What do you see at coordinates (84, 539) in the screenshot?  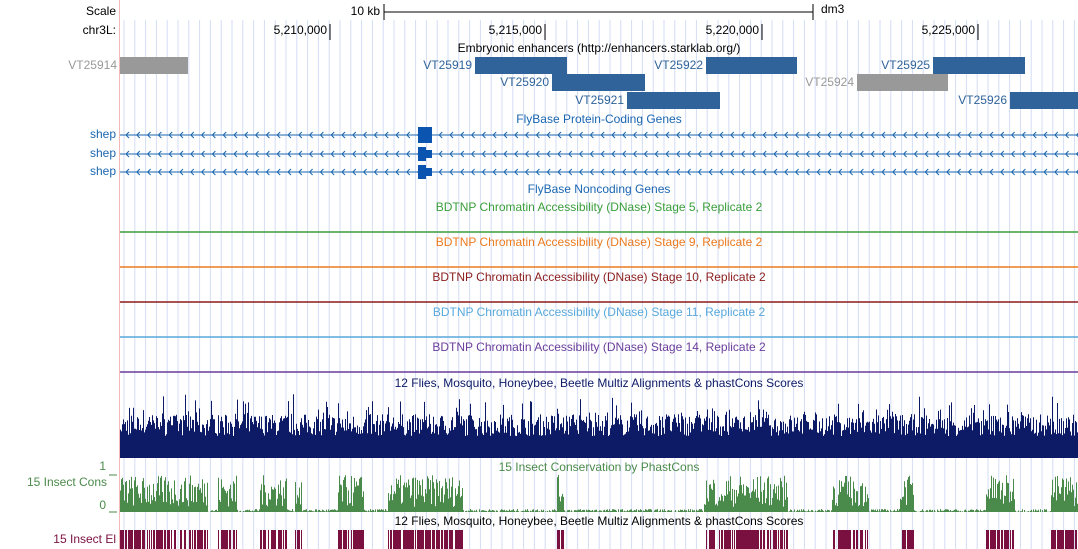 I see `track-label: 15 Insect El` at bounding box center [84, 539].